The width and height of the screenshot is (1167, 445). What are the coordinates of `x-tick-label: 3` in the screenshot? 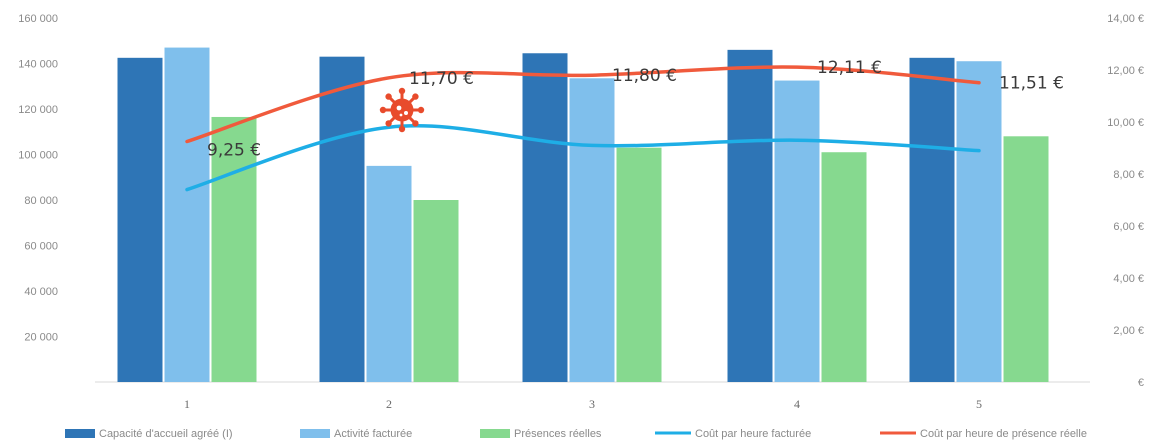 It's located at (592, 404).